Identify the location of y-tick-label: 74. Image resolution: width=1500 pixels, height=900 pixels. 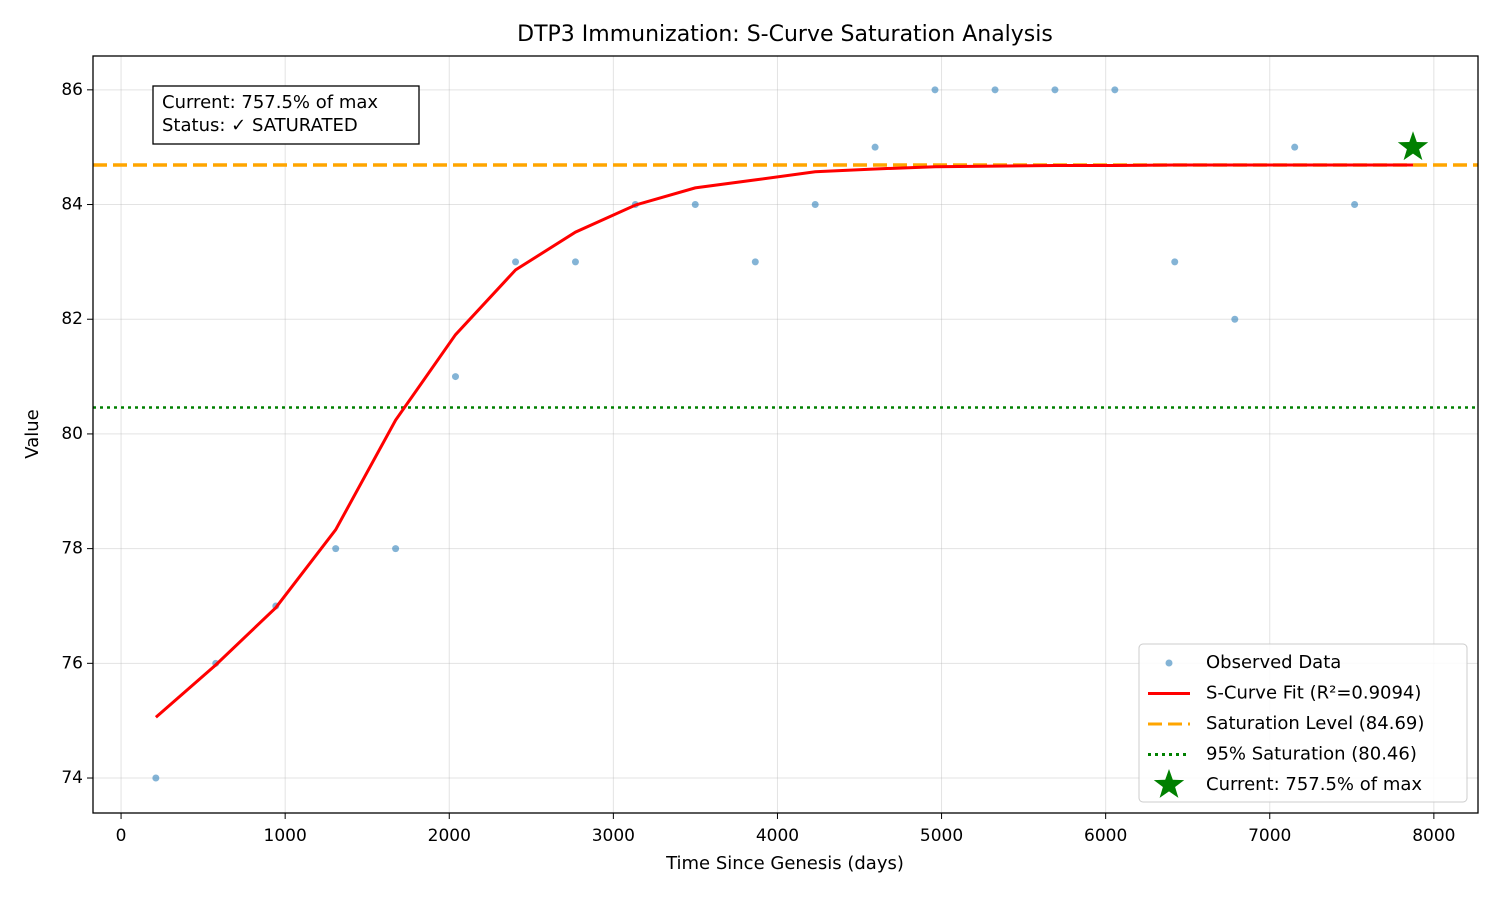
(72, 778).